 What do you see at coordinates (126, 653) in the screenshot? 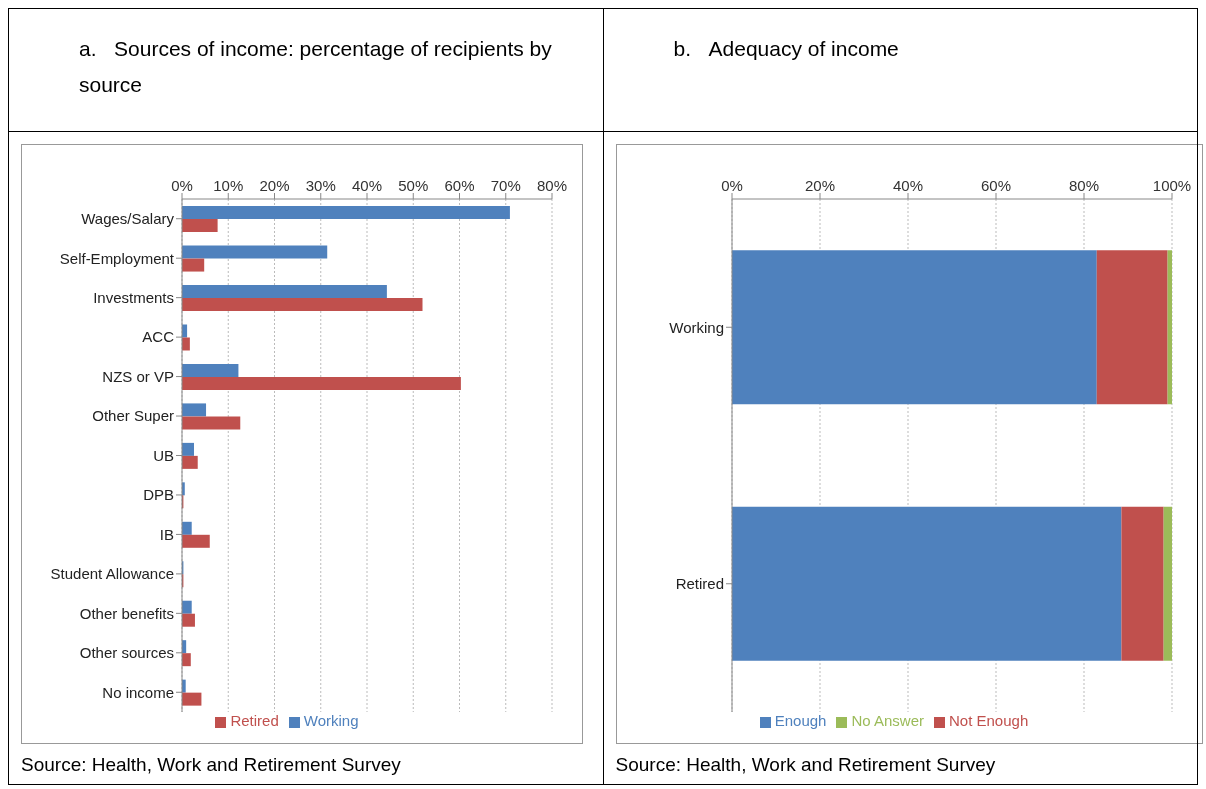
I see `y-tick-label: Other sources` at bounding box center [126, 653].